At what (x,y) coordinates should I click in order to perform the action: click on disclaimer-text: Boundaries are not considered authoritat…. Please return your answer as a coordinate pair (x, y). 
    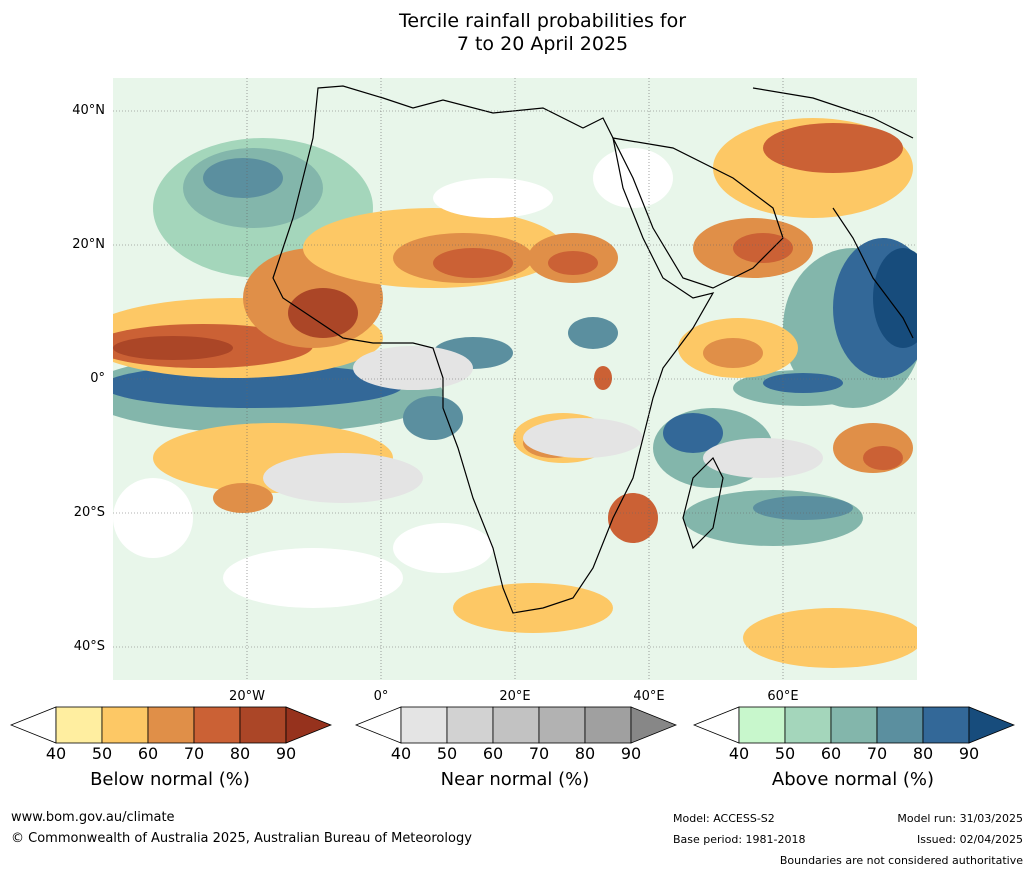
    Looking at the image, I should click on (901, 860).